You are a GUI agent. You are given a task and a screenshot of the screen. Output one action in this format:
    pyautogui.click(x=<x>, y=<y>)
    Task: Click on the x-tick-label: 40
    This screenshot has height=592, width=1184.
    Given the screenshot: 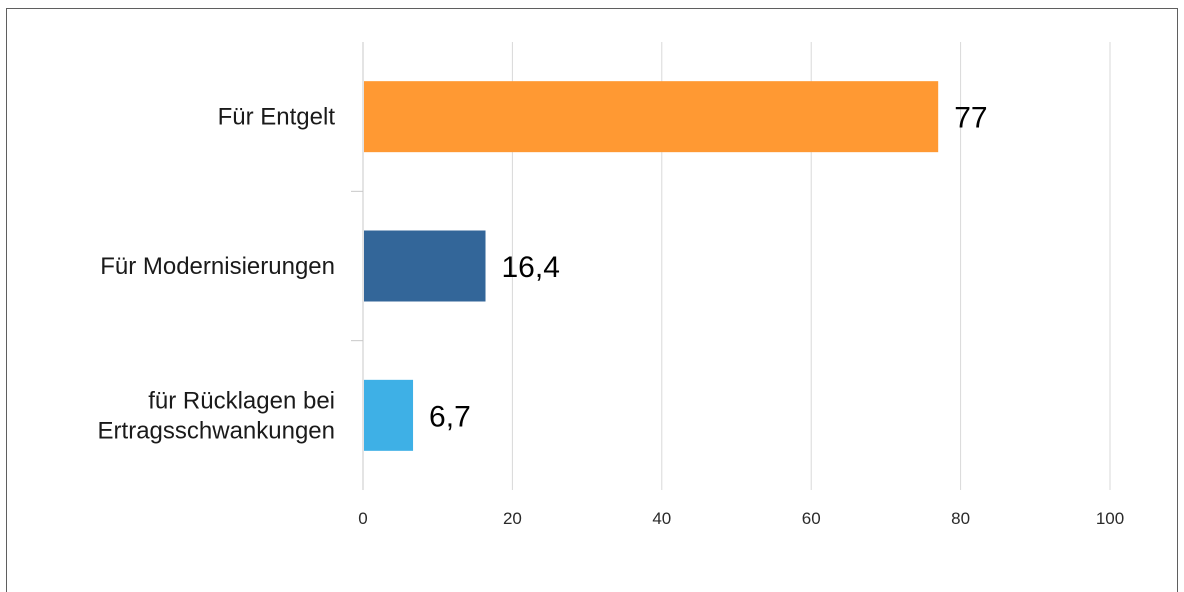 What is the action you would take?
    pyautogui.click(x=661, y=518)
    